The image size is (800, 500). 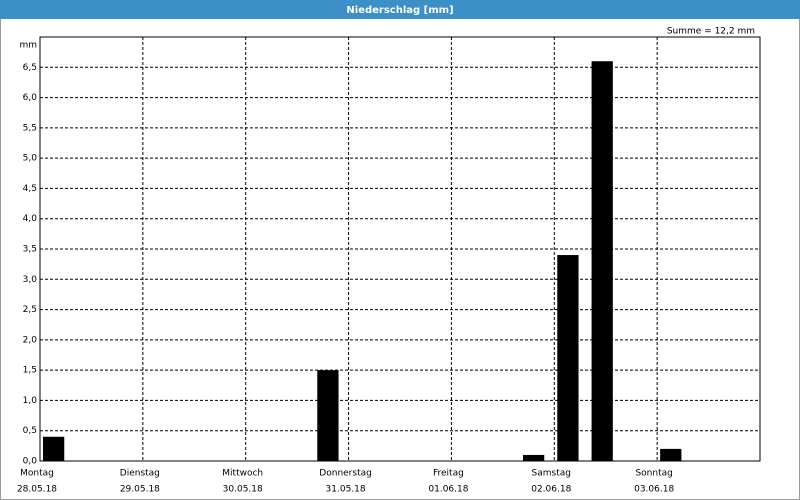 What do you see at coordinates (30, 401) in the screenshot?
I see `y-tick-label: 1,0` at bounding box center [30, 401].